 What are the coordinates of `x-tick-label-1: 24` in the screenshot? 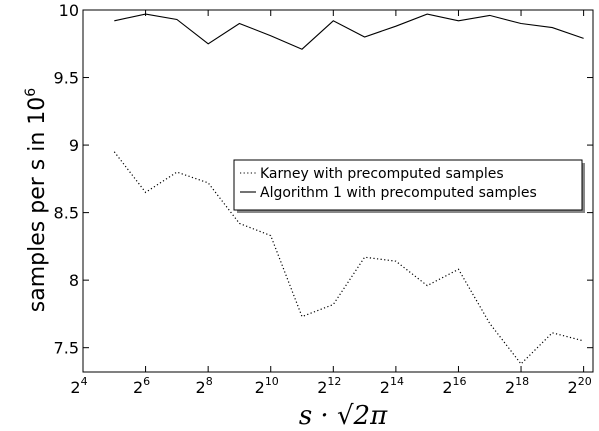 It's located at (78, 386).